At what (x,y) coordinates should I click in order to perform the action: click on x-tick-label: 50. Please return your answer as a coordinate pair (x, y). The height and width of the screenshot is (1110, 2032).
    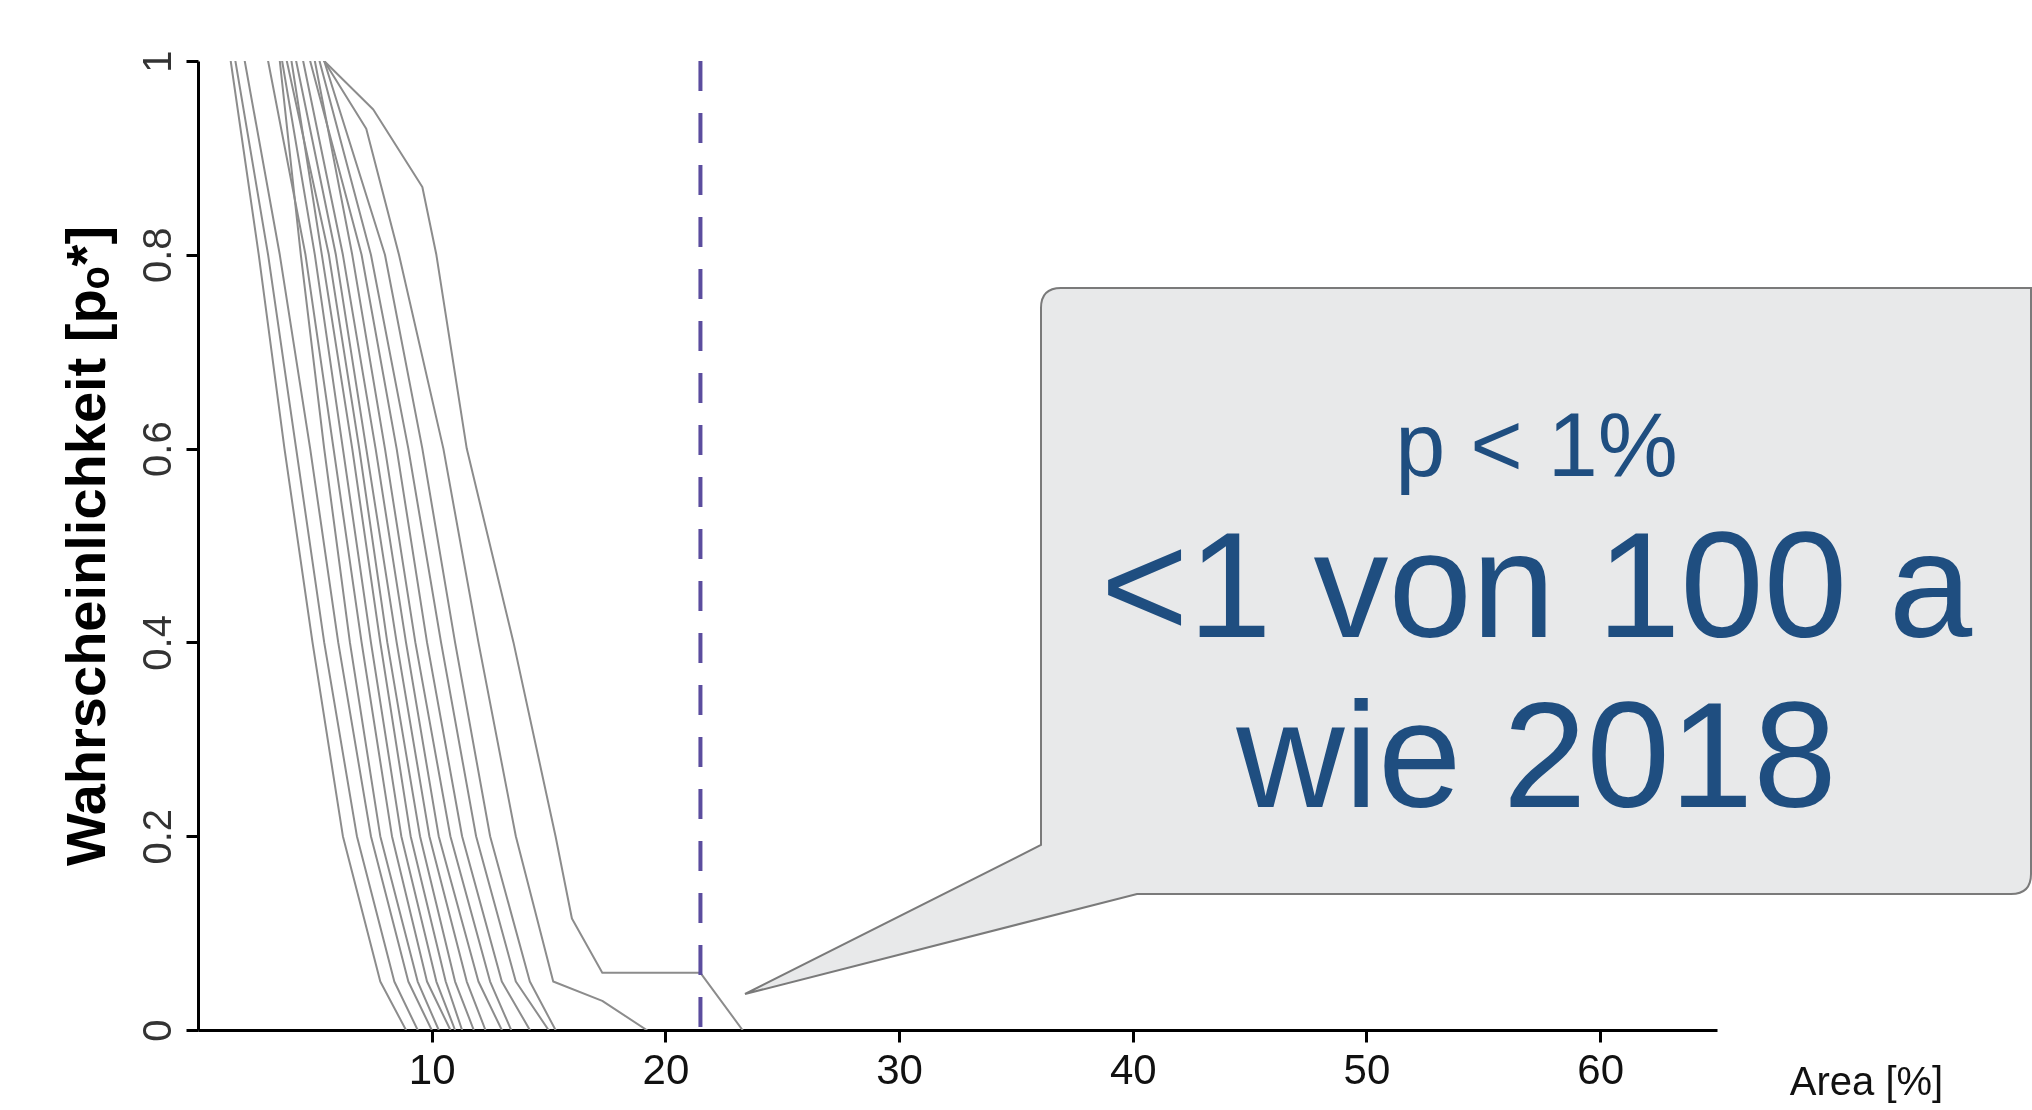
    Looking at the image, I should click on (1367, 1069).